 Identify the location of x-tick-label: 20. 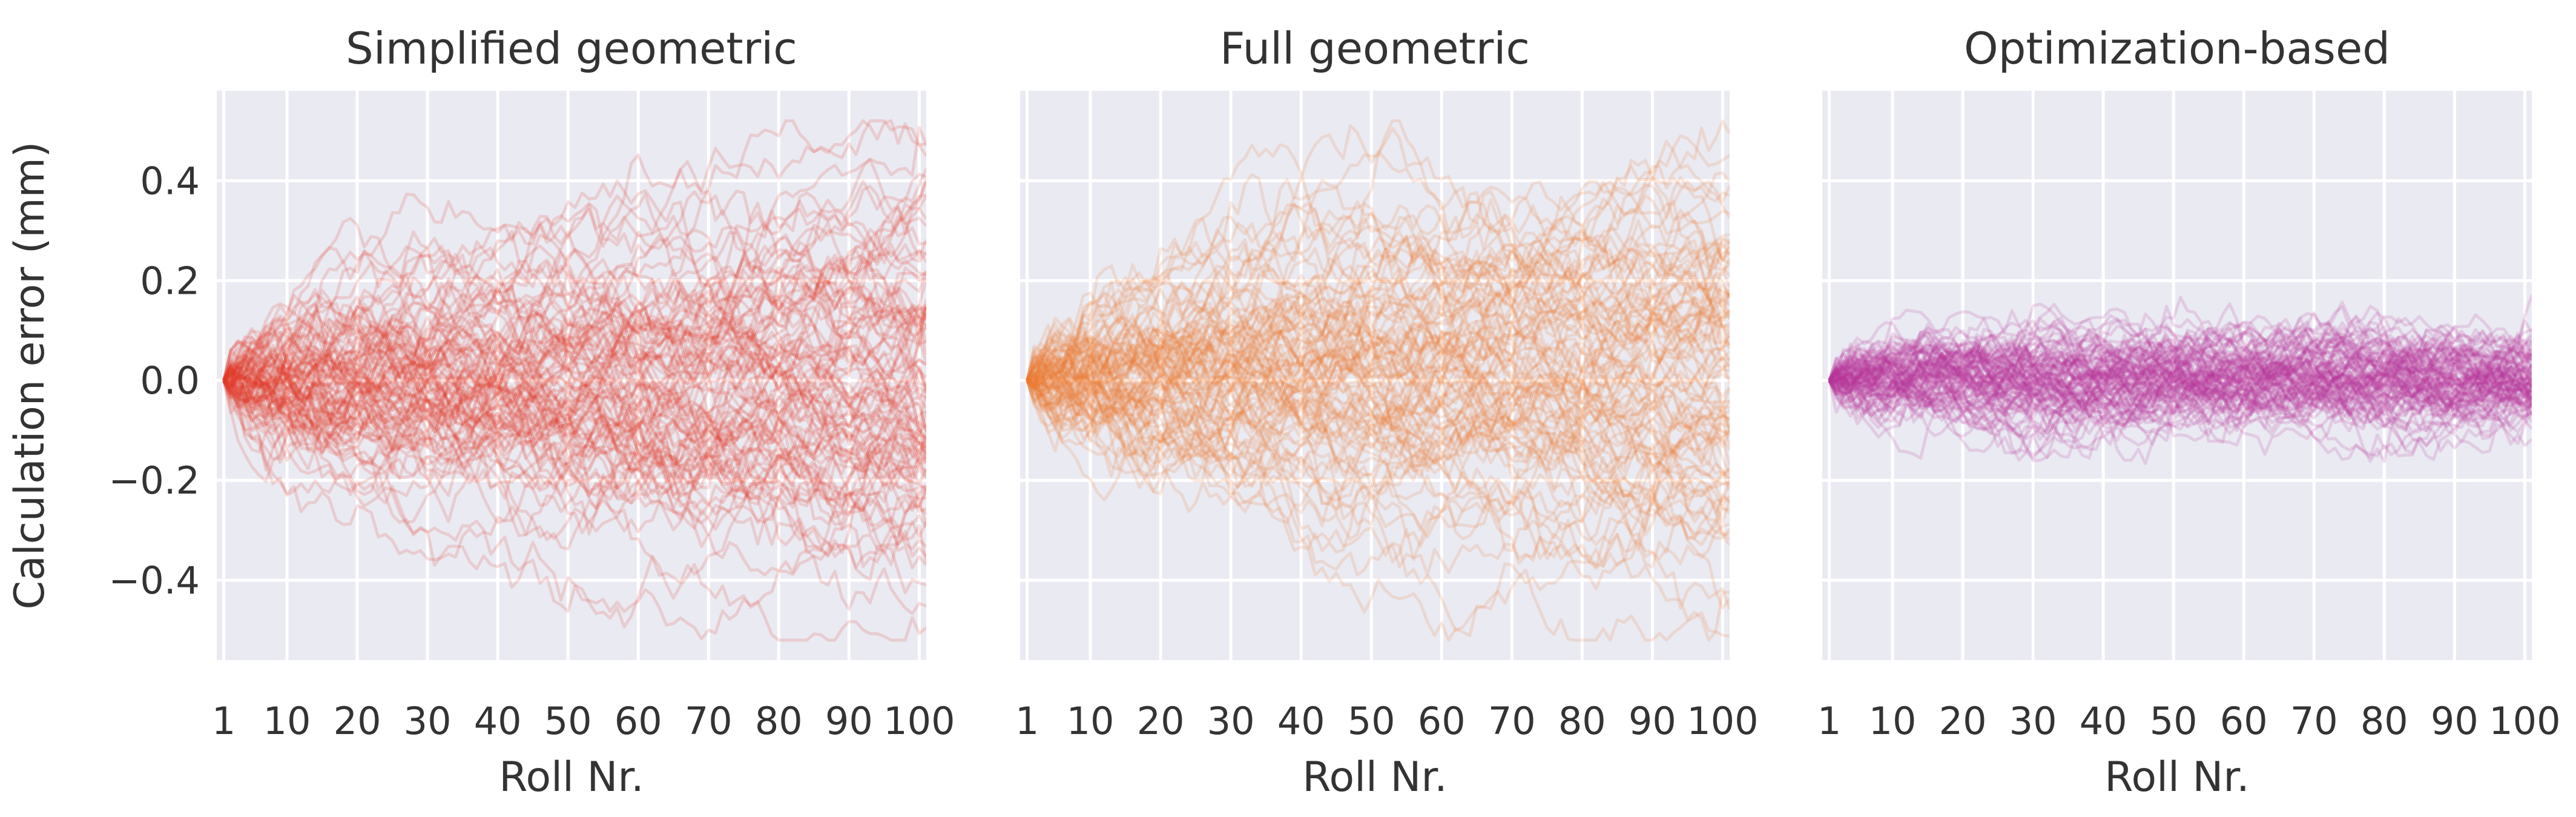
(1161, 721).